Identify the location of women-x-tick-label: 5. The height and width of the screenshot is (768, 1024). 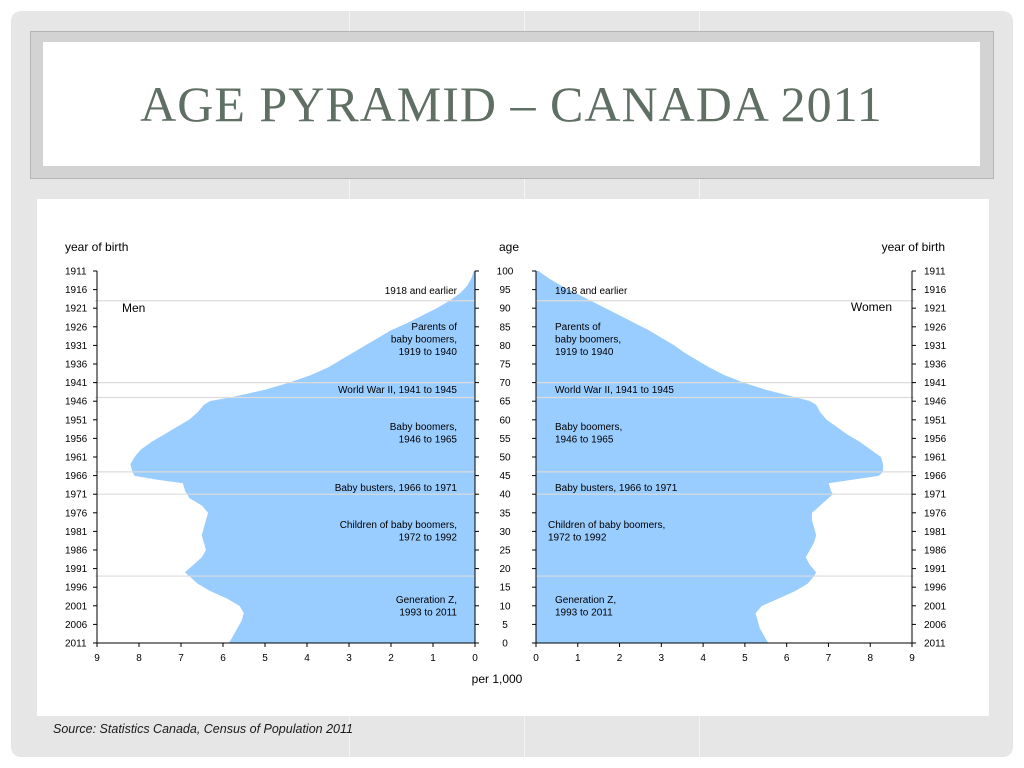
(745, 658).